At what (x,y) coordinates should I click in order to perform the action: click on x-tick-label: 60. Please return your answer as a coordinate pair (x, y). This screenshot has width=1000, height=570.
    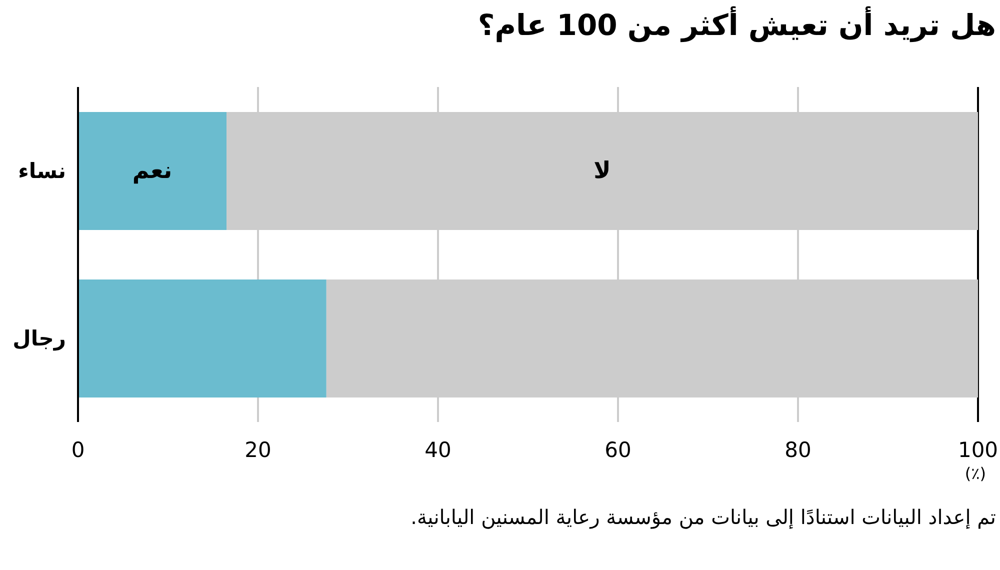
    Looking at the image, I should click on (618, 450).